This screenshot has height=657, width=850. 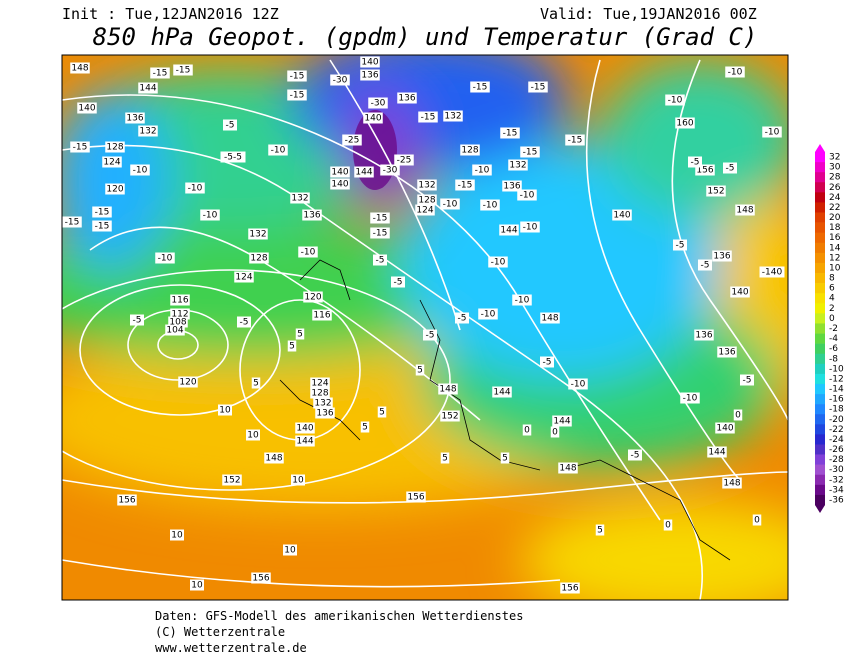 What do you see at coordinates (174, 331) in the screenshot?
I see `contour-label: 104` at bounding box center [174, 331].